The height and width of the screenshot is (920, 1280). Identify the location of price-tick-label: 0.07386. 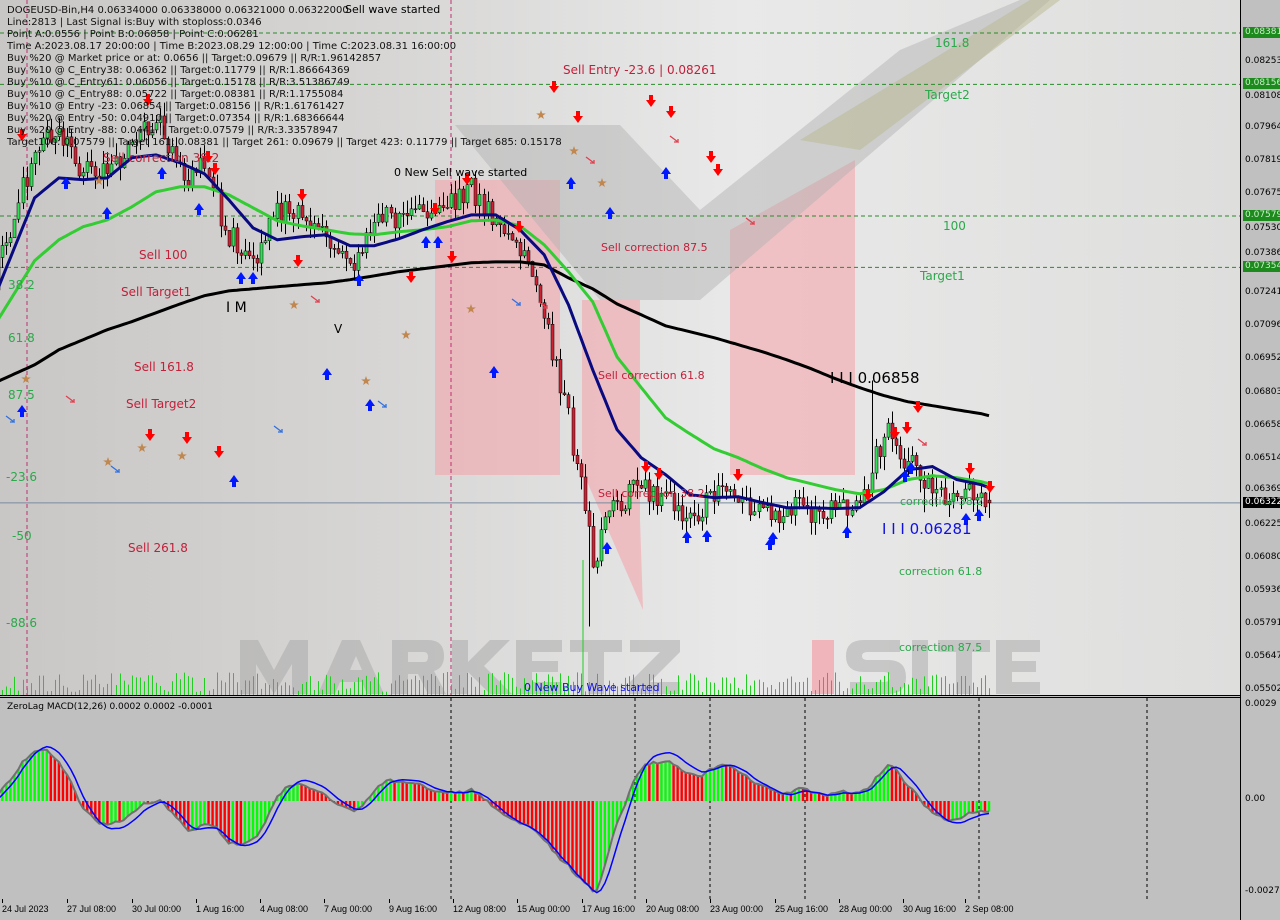
(1262, 253).